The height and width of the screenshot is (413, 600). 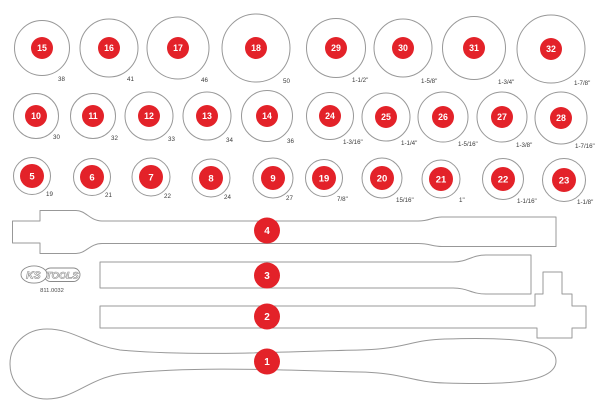 I want to click on socket-size-label-32: 1-7/8", so click(x=582, y=83).